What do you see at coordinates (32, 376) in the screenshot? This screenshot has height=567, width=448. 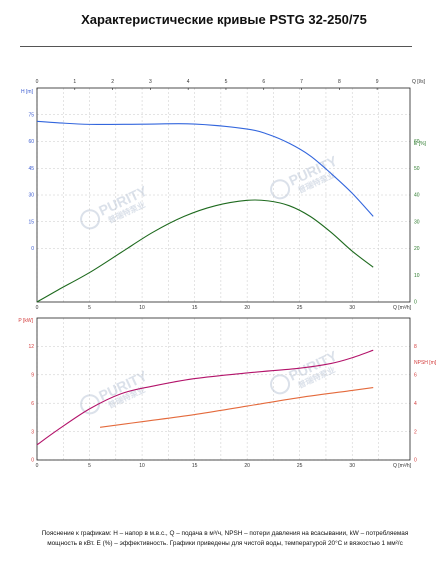 I see `left-tick-label: 9` at bounding box center [32, 376].